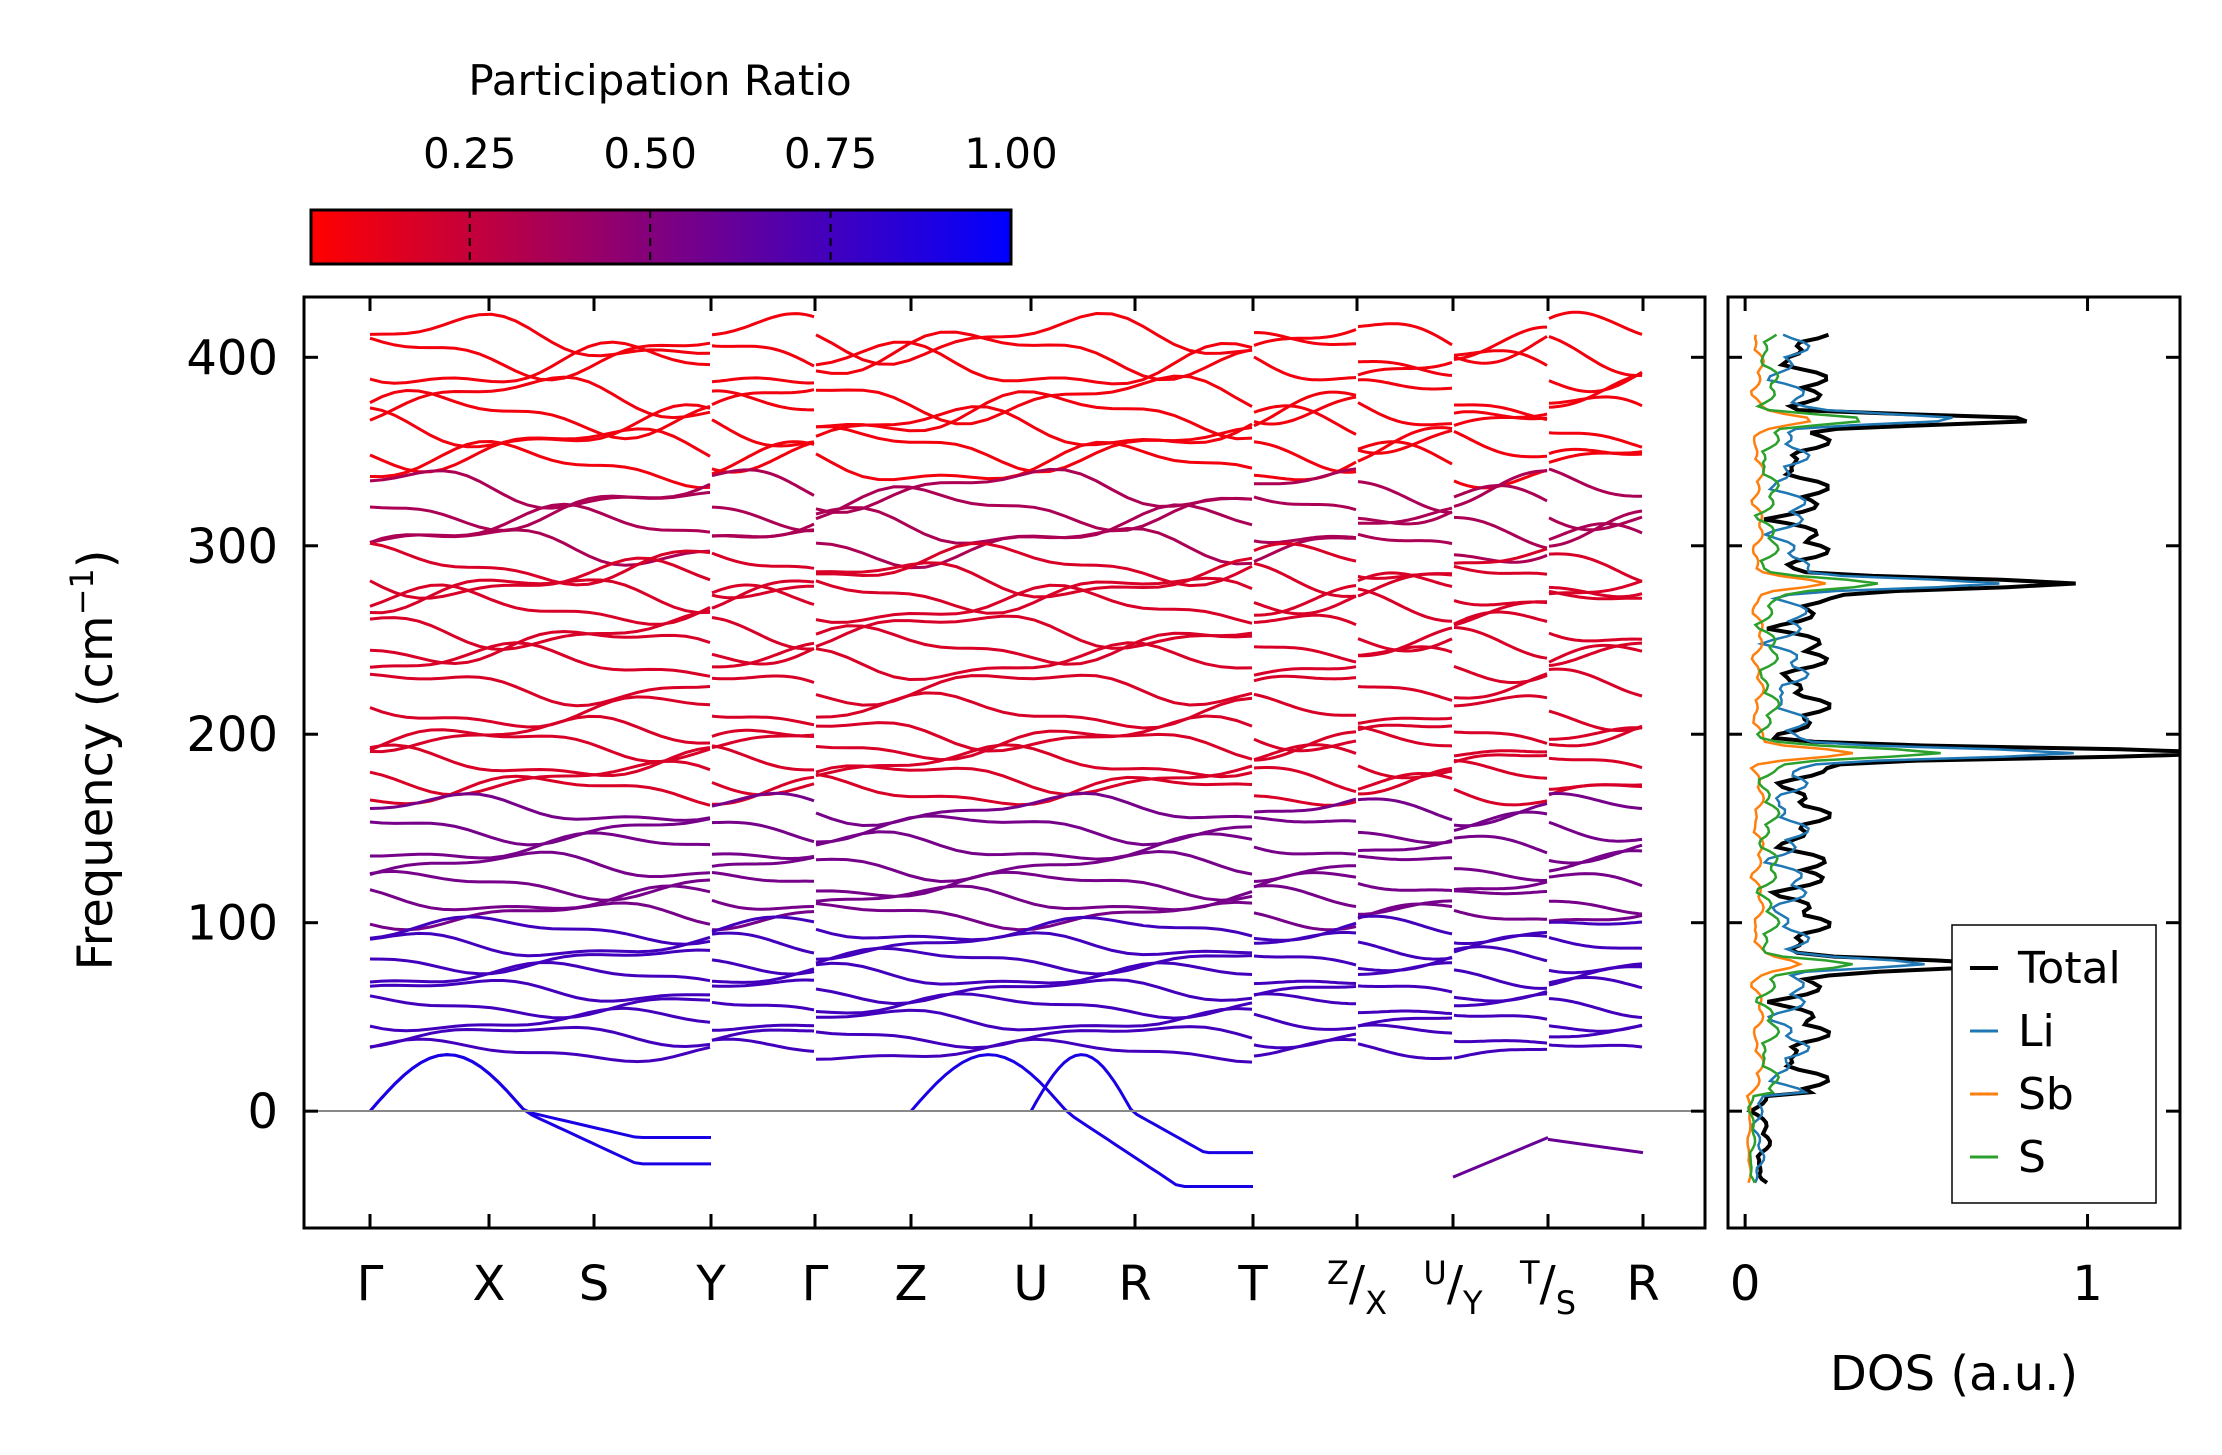 This screenshot has height=1455, width=2222. I want to click on dos-frame, so click(1954, 762).